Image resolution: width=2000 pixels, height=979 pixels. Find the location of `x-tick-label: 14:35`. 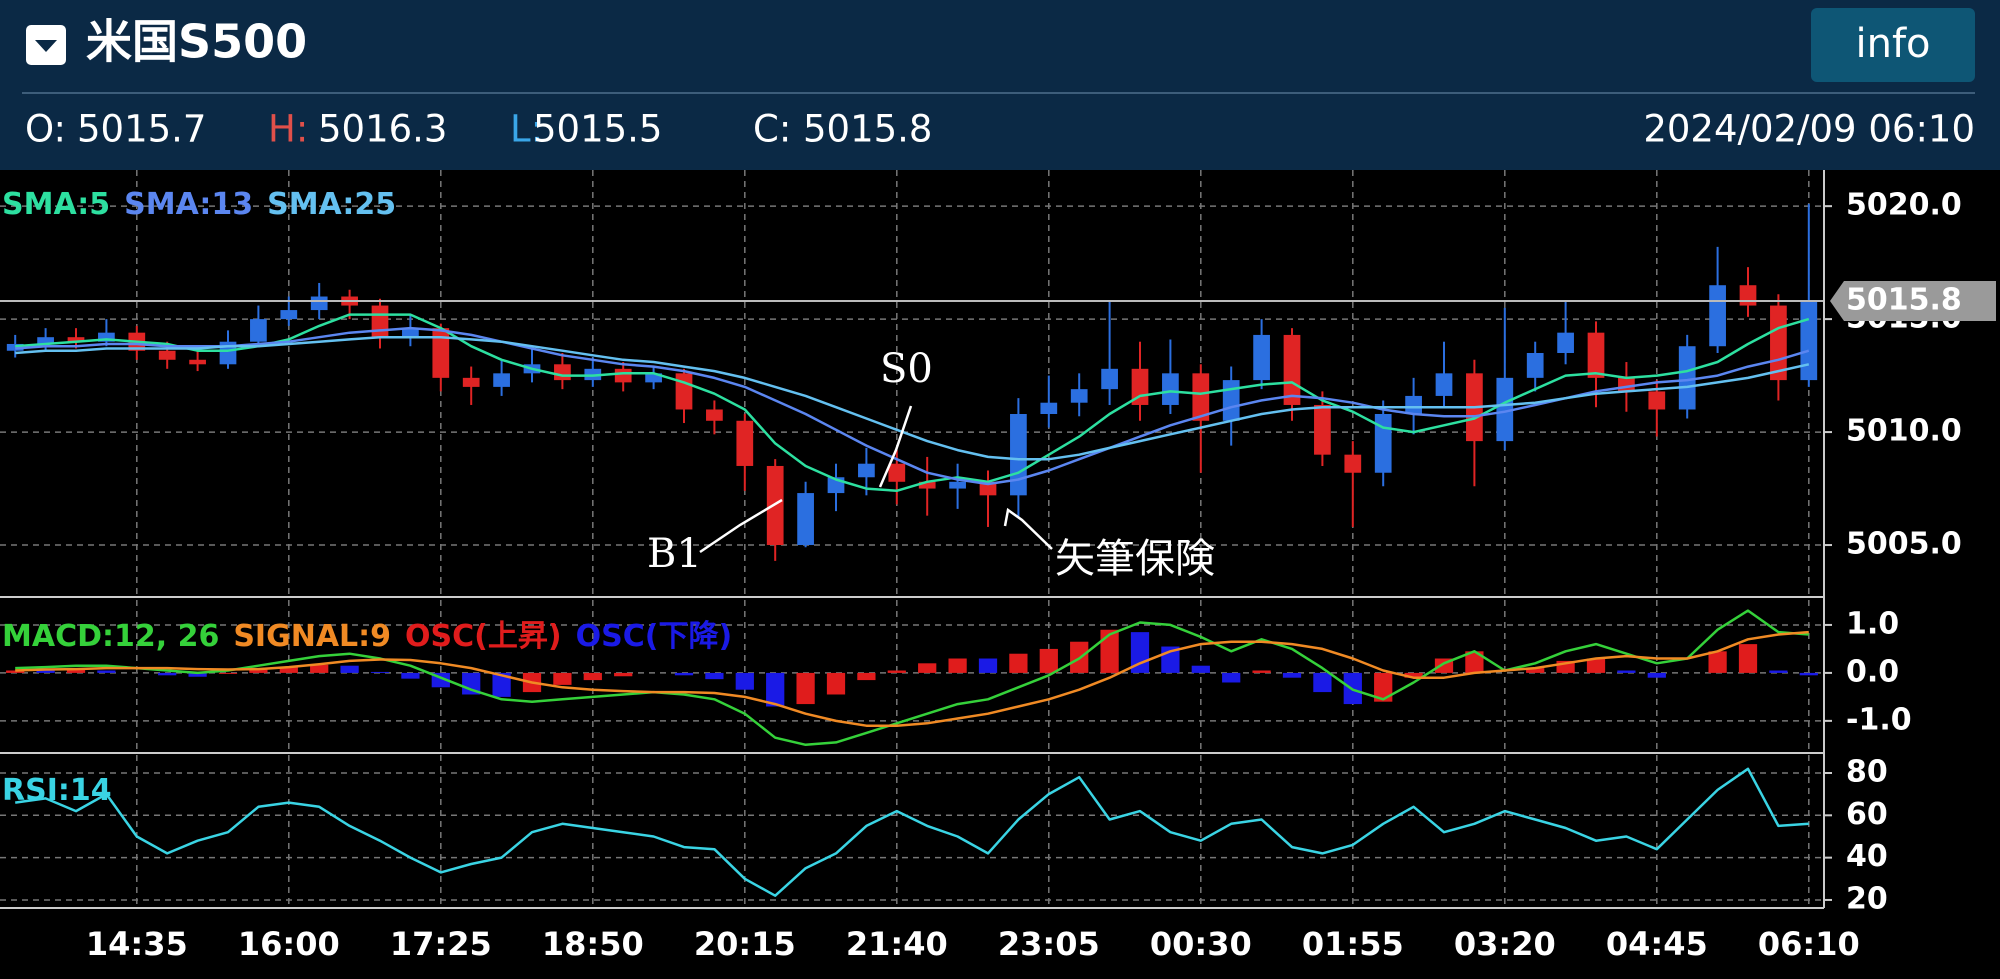

x-tick-label: 14:35 is located at coordinates (137, 944).